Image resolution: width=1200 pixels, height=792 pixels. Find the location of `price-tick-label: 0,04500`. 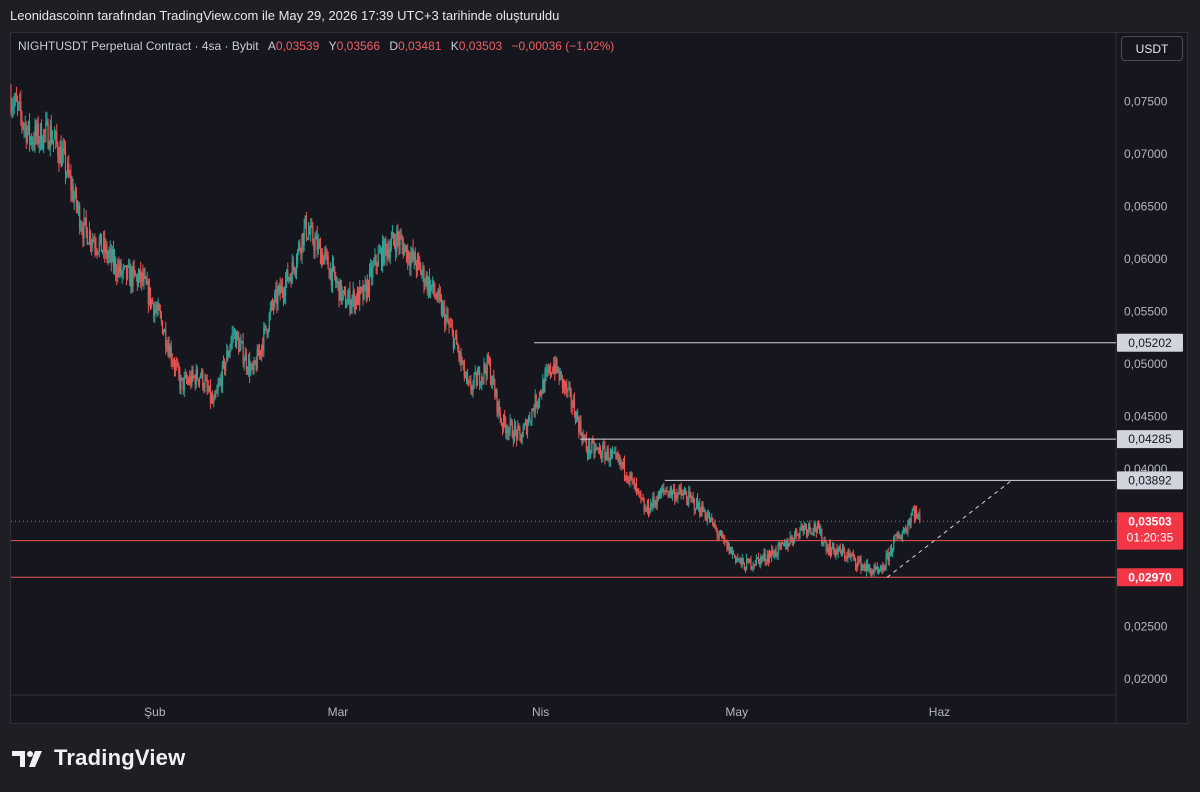

price-tick-label: 0,04500 is located at coordinates (1146, 417).